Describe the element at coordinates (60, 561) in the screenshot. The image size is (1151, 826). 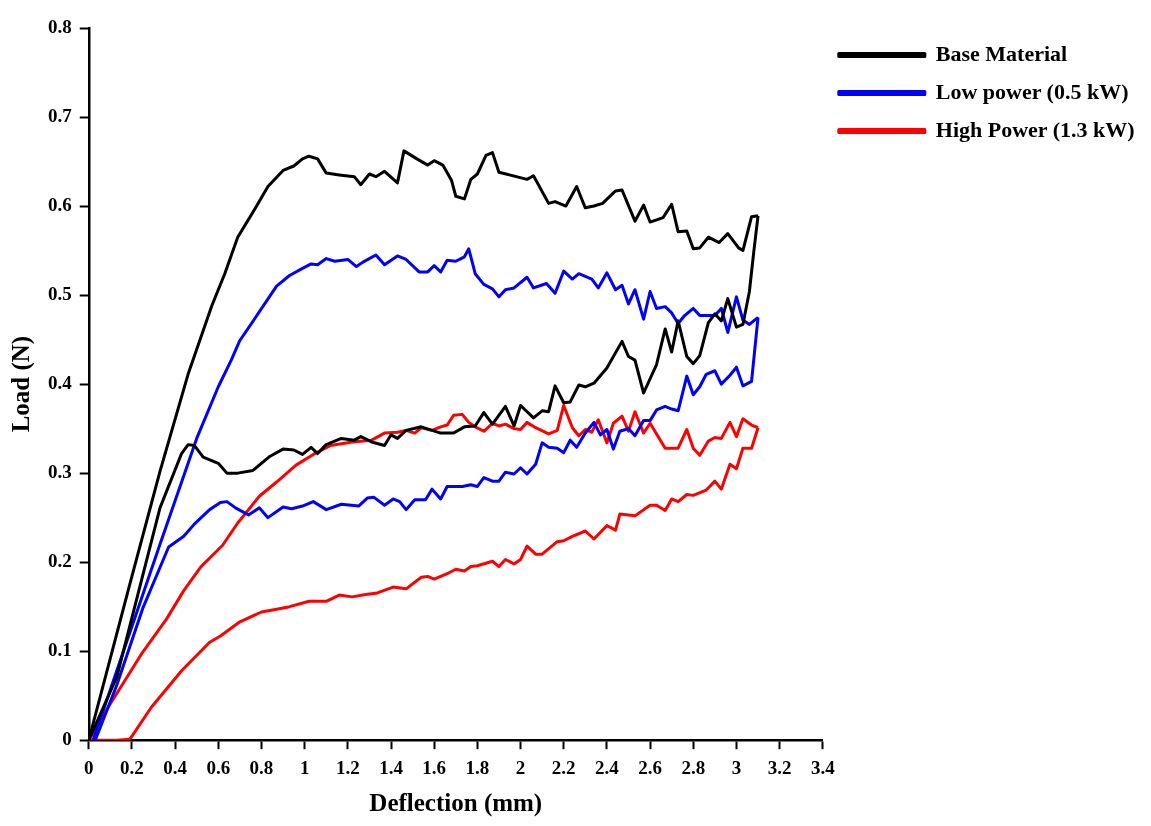
I see `y-tick-label: 0.2` at that location.